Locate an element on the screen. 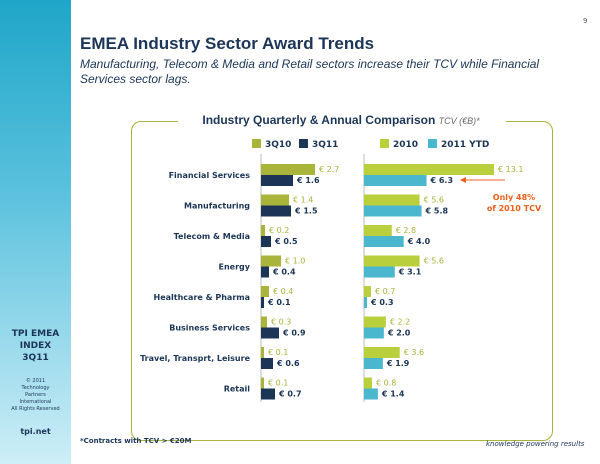  legend-label: 2010 is located at coordinates (405, 145).